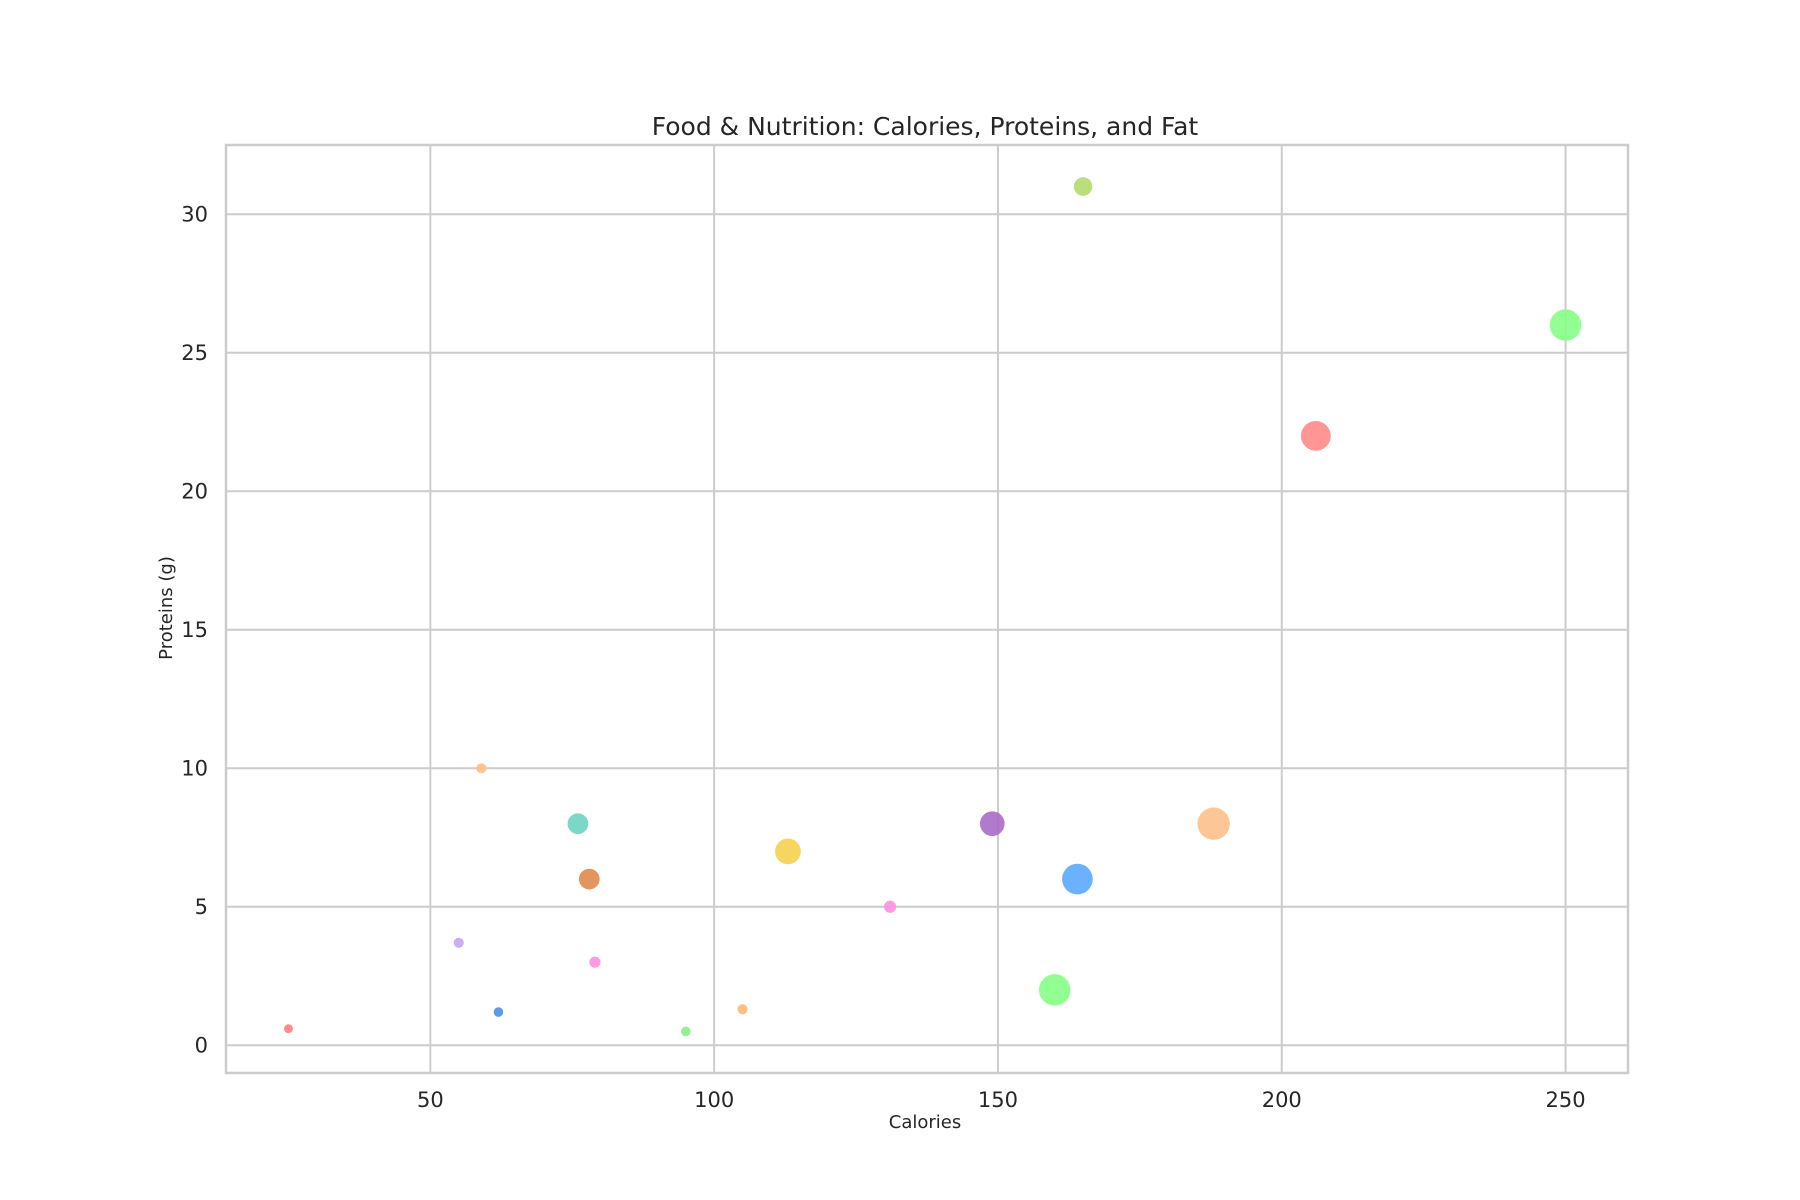  I want to click on y-tick-label: 15, so click(194, 630).